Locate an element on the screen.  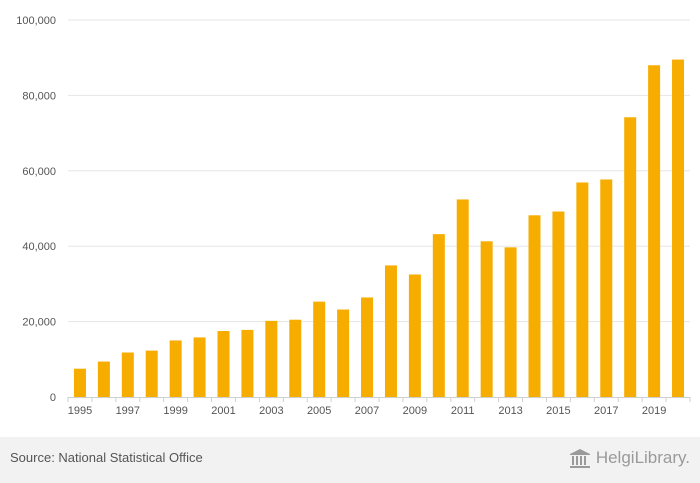
library-building-icon is located at coordinates (579, 458).